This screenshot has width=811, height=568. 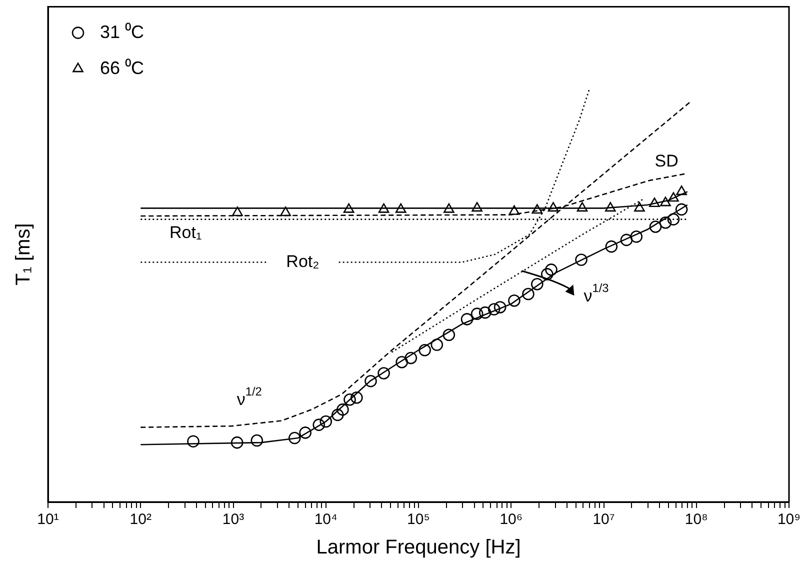 I want to click on x-tick-label: 10², so click(x=141, y=519).